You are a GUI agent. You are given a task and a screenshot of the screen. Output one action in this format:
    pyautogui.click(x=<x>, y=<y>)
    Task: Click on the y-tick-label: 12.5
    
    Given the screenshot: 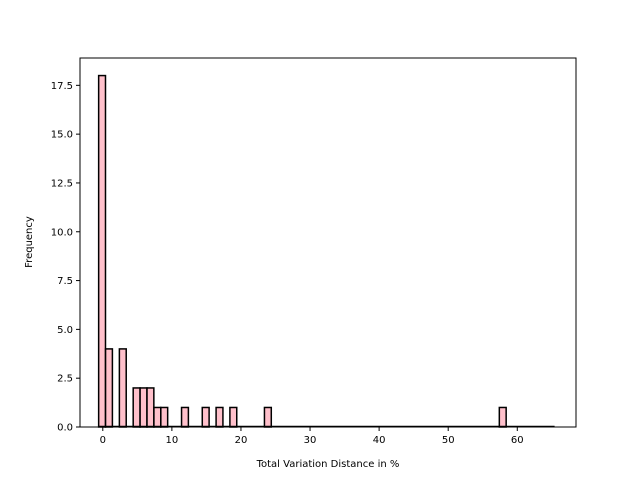 What is the action you would take?
    pyautogui.click(x=62, y=183)
    